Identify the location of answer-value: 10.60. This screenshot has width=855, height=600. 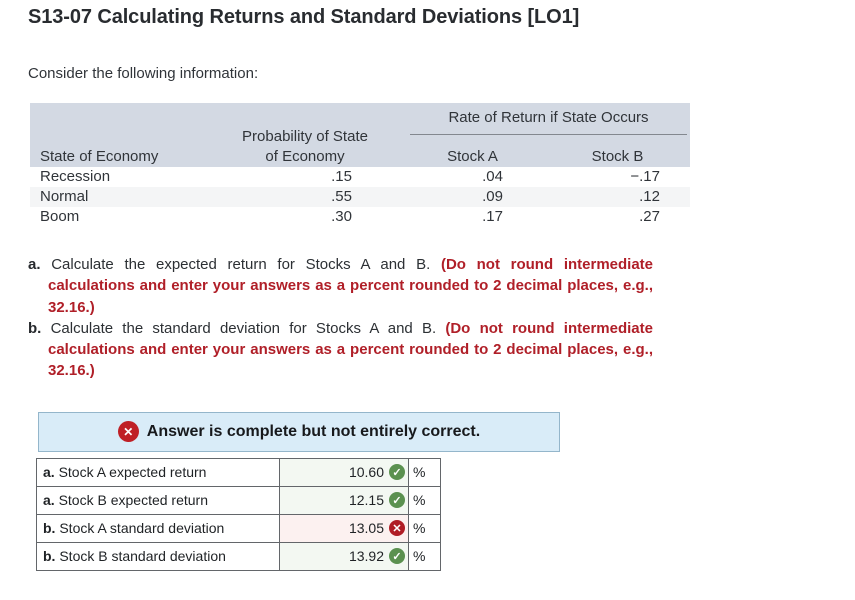
(366, 472).